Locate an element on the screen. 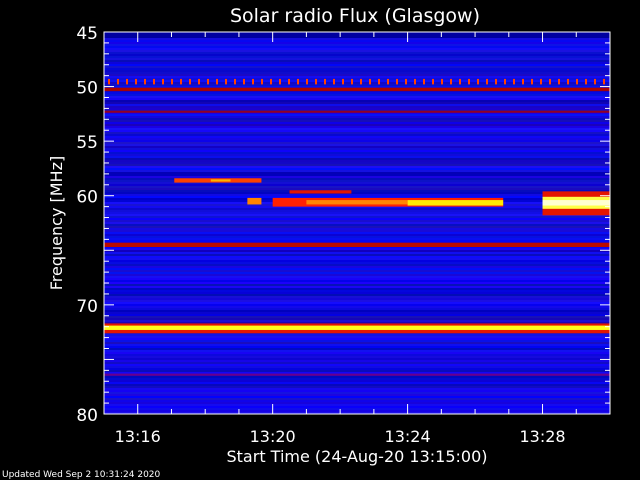 The height and width of the screenshot is (480, 640). y-tick-label: 80 is located at coordinates (87, 416).